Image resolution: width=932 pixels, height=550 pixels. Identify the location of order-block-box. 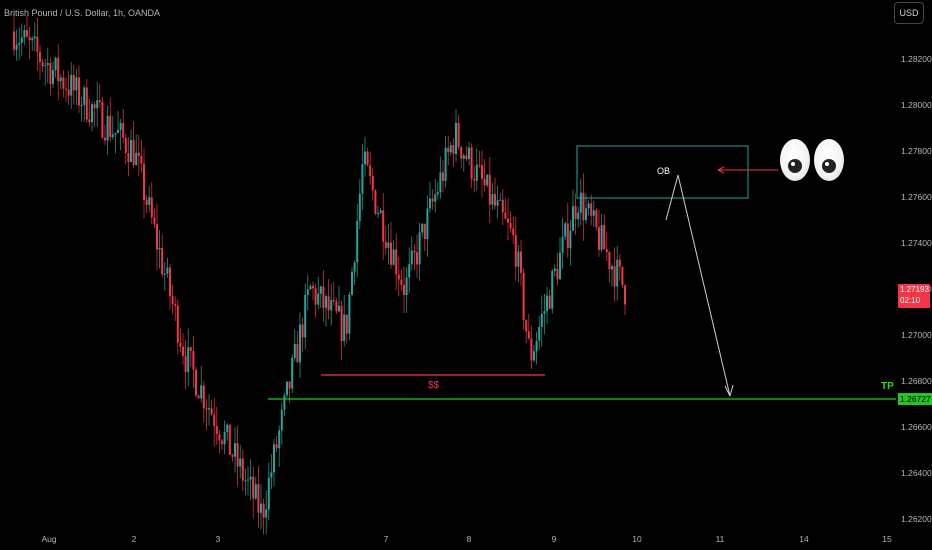
(662, 172).